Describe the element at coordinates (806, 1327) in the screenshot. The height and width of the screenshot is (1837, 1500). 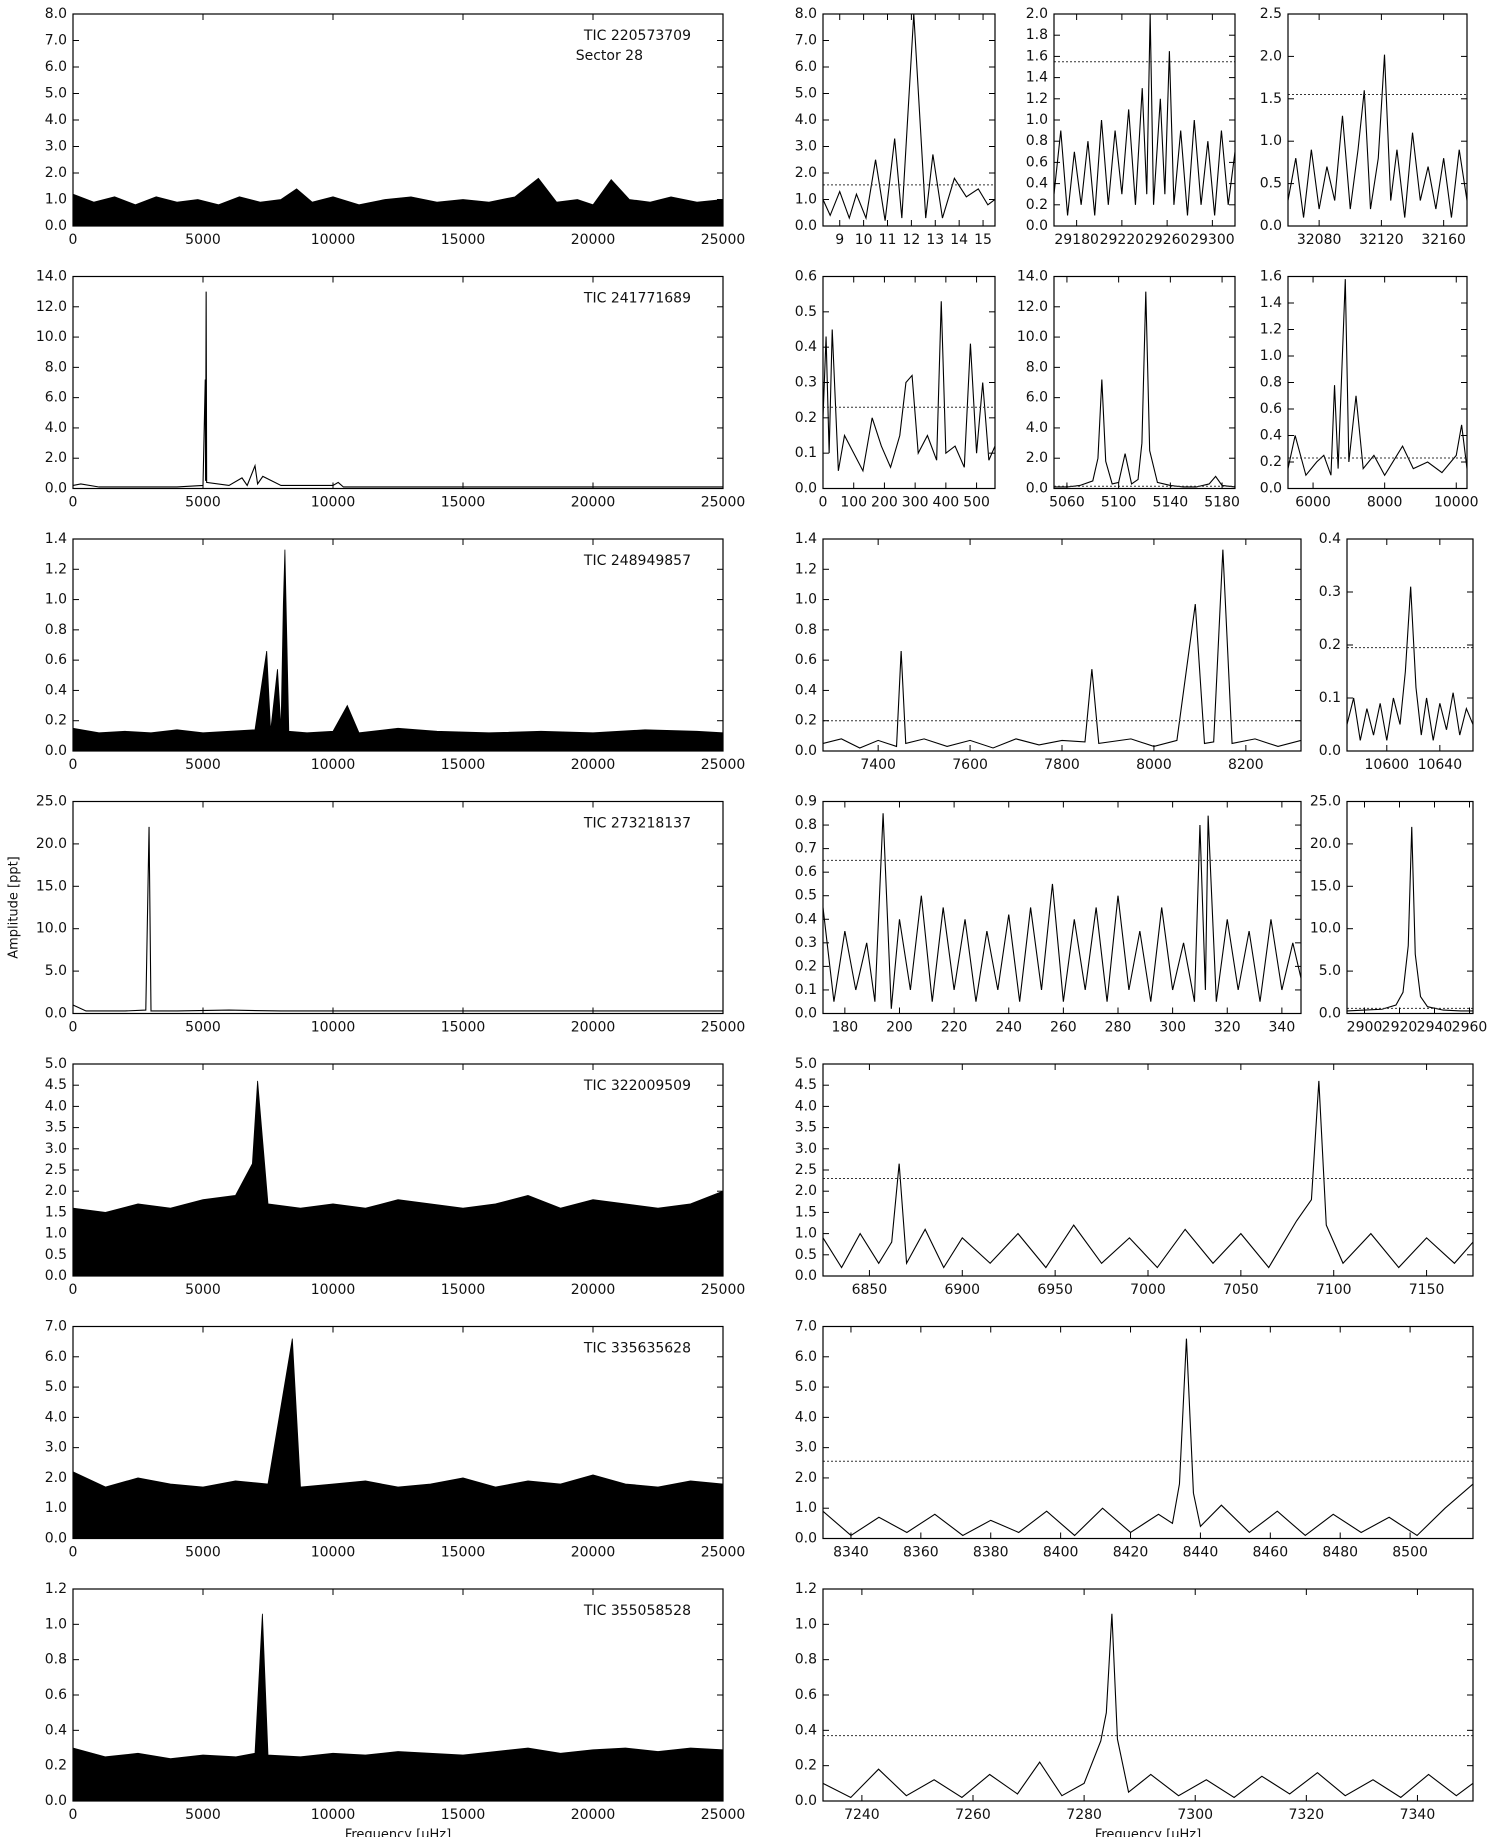
I see `y-tick-label: 7.0` at that location.